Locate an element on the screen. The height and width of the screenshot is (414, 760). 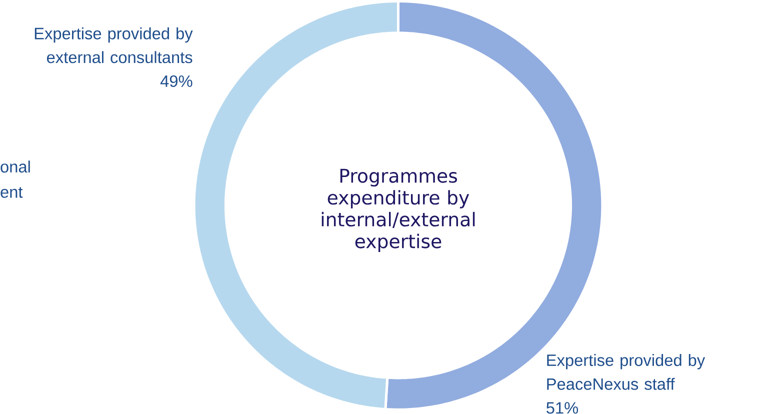
data-label: 49% is located at coordinates (176, 82).